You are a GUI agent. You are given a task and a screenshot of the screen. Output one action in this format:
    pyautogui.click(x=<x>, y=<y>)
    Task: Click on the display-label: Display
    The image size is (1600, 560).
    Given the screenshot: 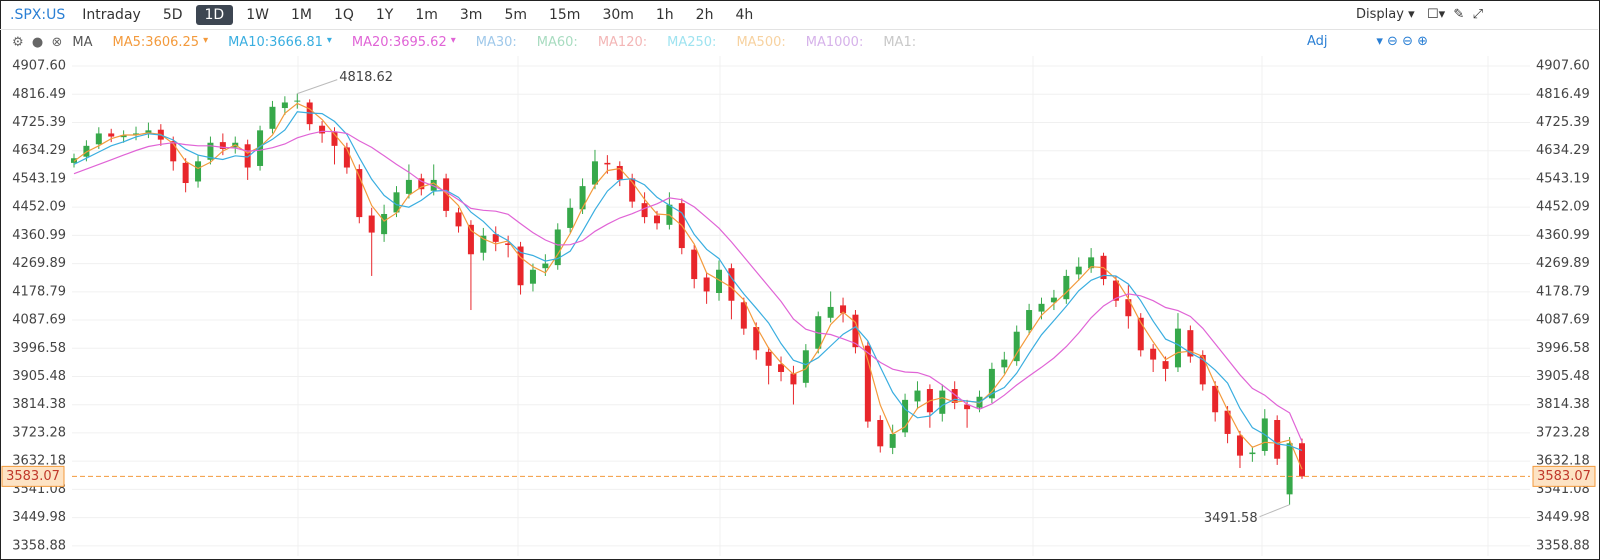 What is the action you would take?
    pyautogui.click(x=1380, y=14)
    